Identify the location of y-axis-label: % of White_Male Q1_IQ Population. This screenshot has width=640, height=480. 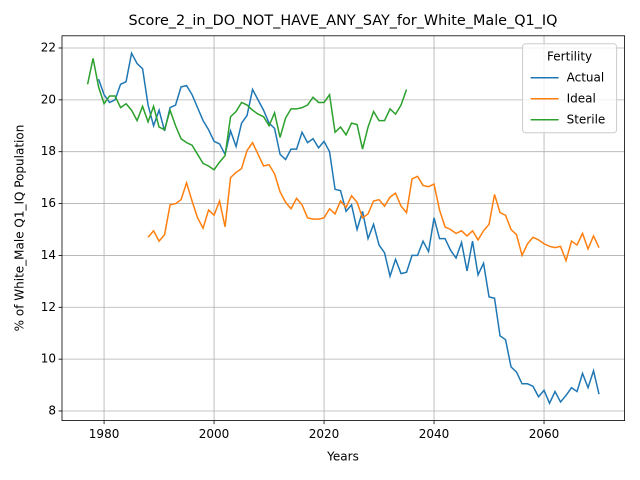
(20, 228).